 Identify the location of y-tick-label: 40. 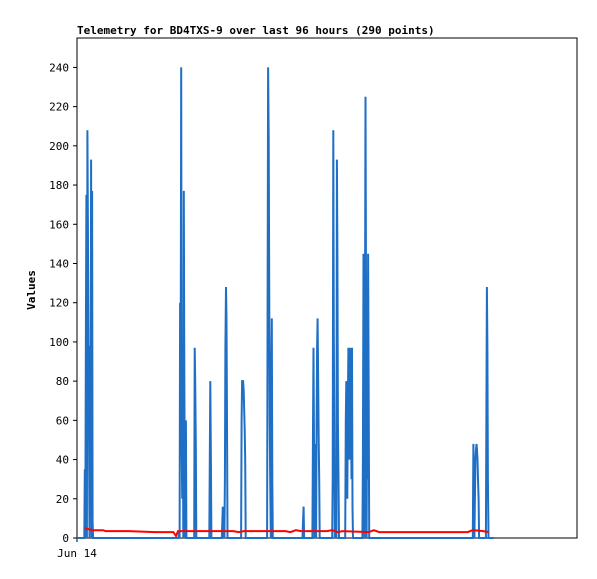
(62, 460).